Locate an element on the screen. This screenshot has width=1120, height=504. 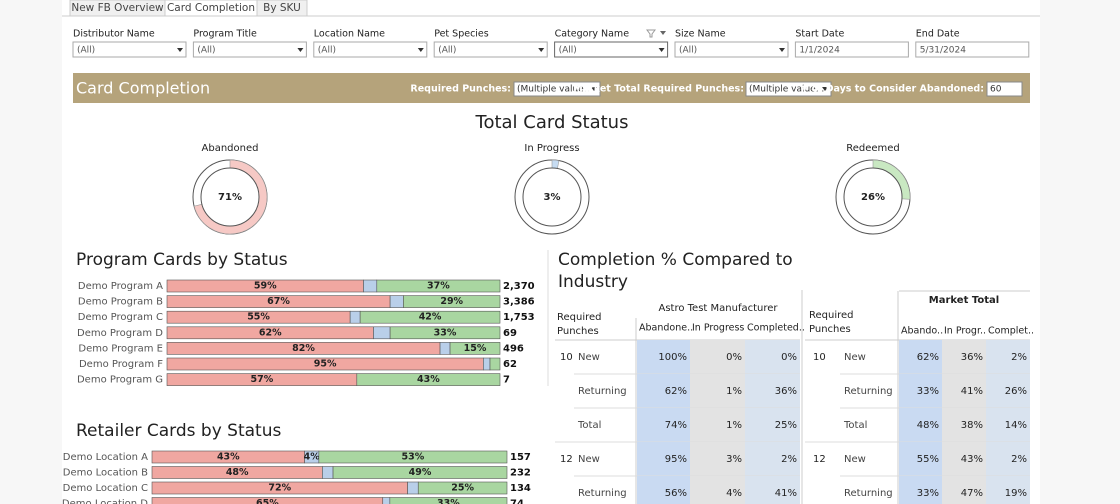
cell-value: 38% is located at coordinates (972, 425).